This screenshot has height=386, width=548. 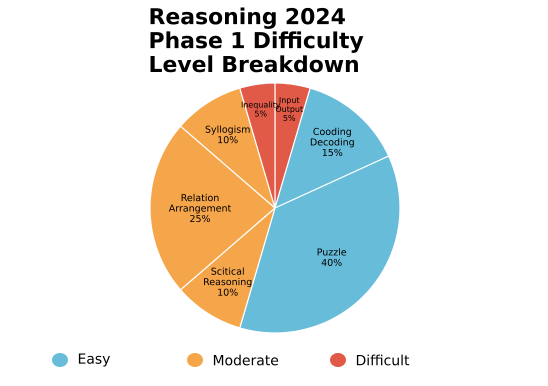 What do you see at coordinates (332, 262) in the screenshot?
I see `data-label: 40%` at bounding box center [332, 262].